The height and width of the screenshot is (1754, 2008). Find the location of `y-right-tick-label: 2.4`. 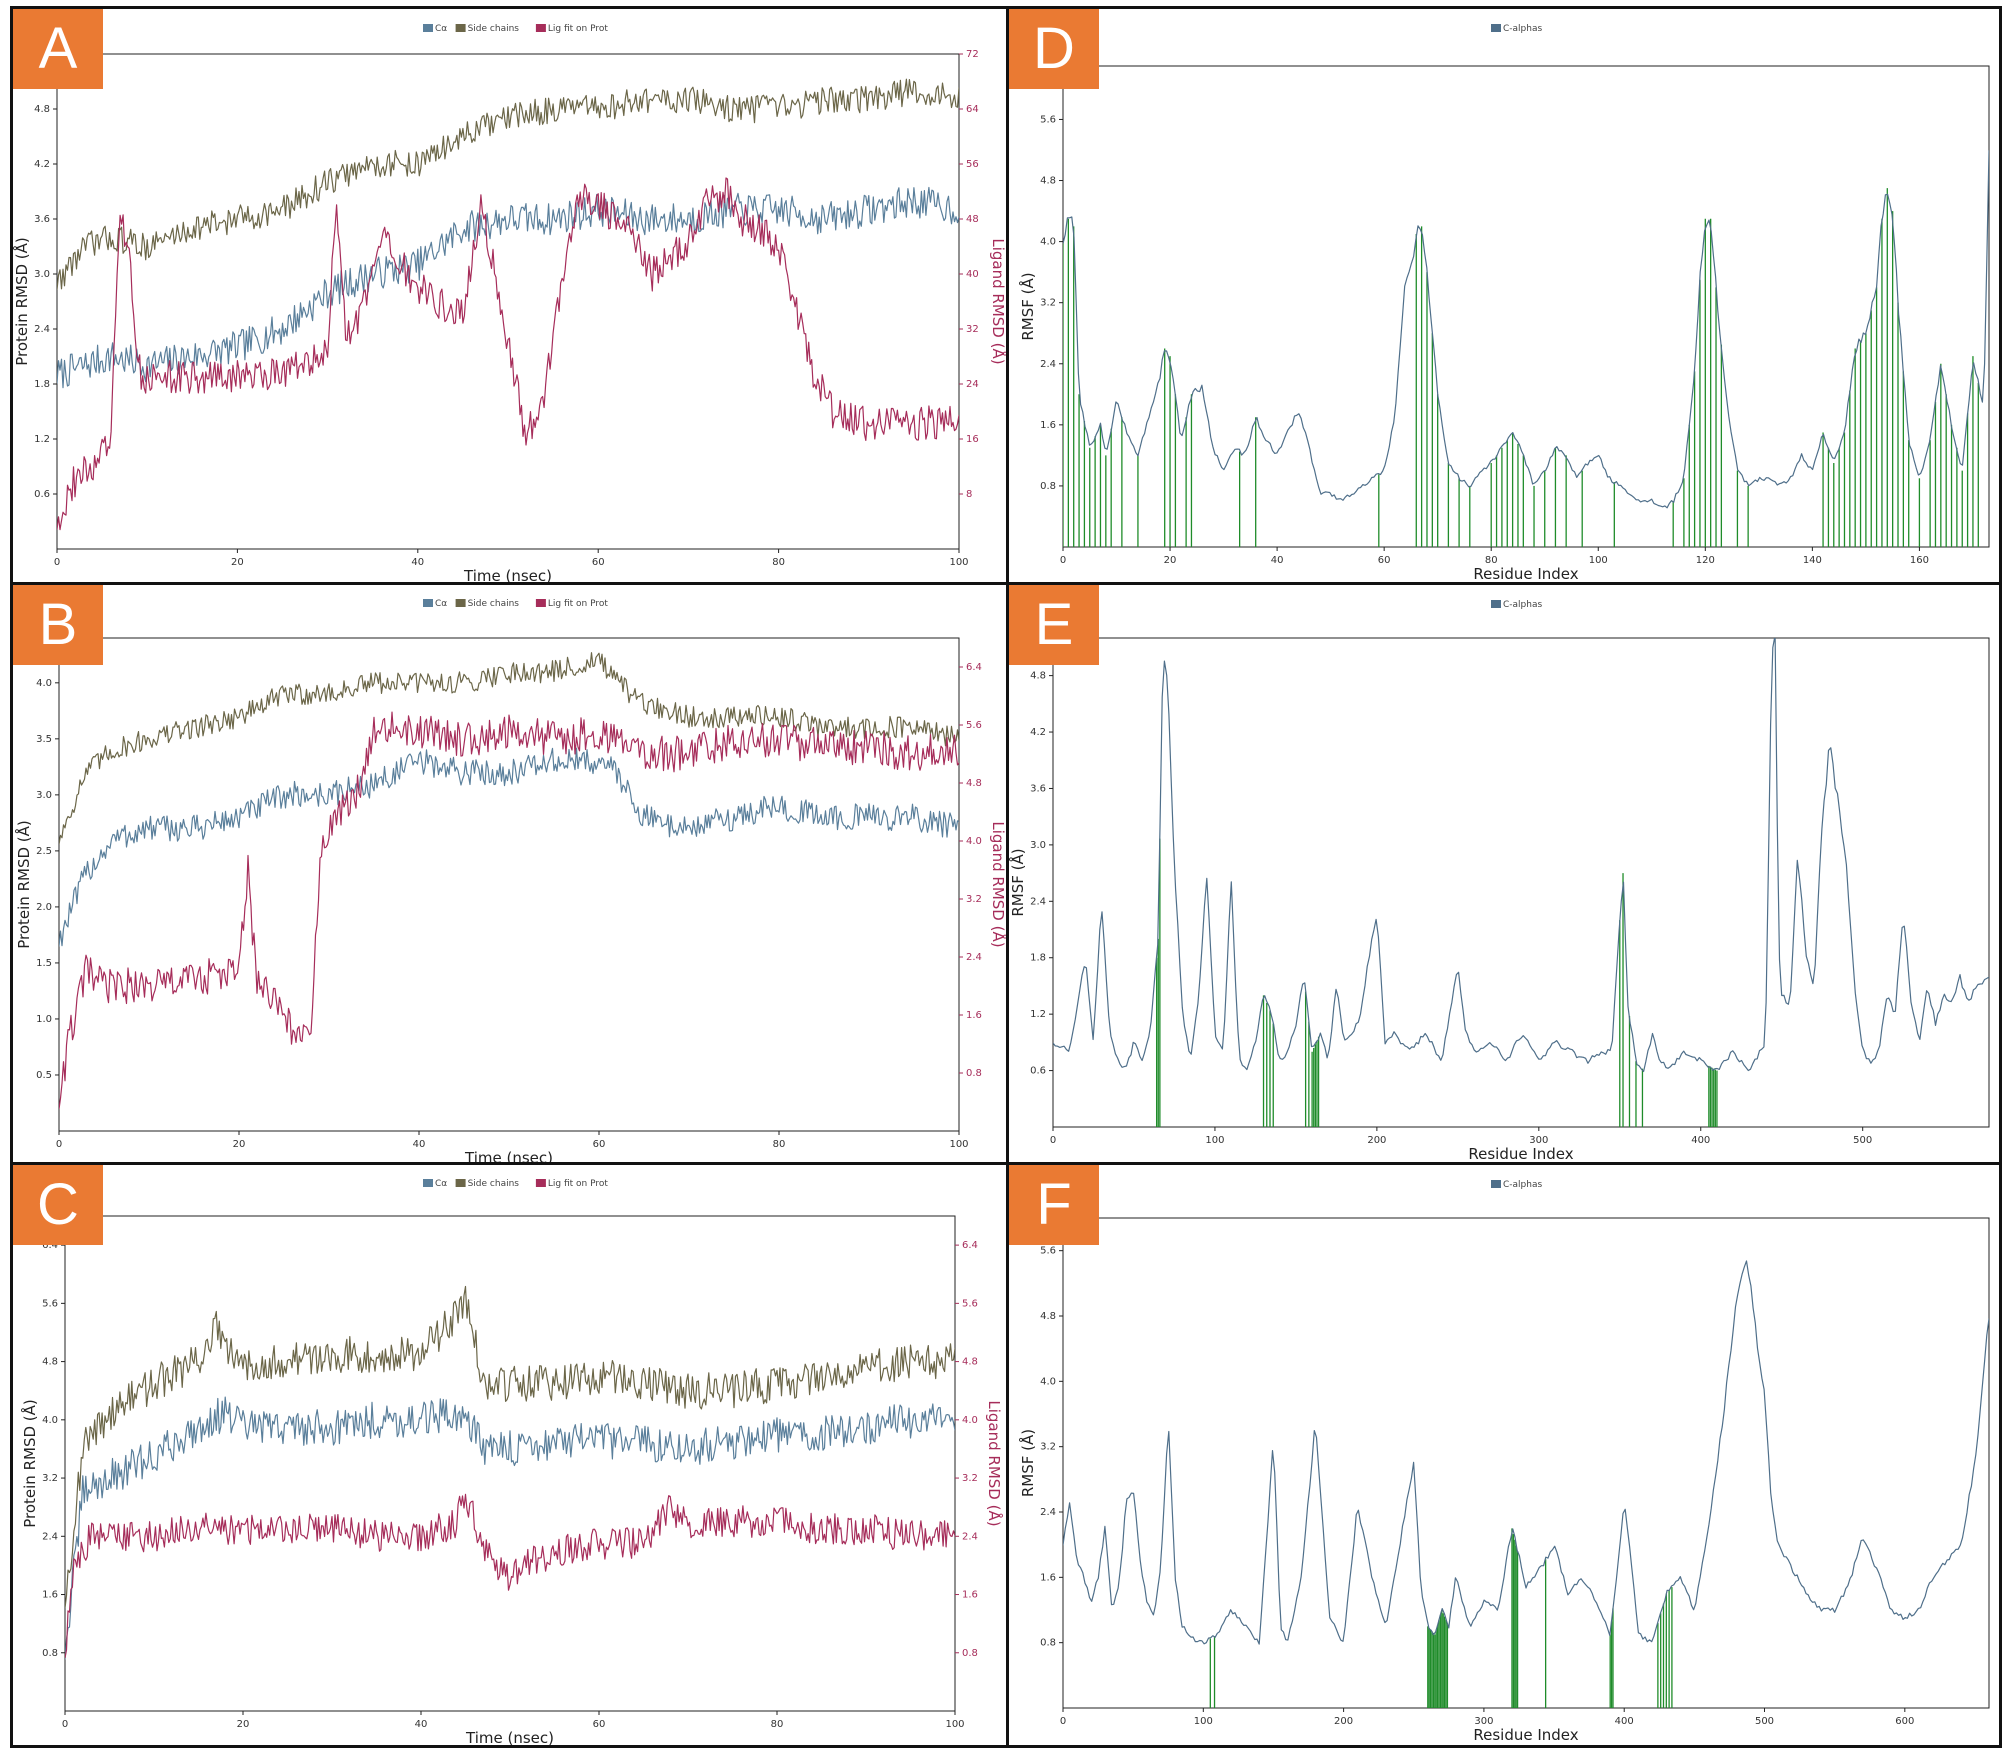

y-right-tick-label: 2.4 is located at coordinates (974, 957).